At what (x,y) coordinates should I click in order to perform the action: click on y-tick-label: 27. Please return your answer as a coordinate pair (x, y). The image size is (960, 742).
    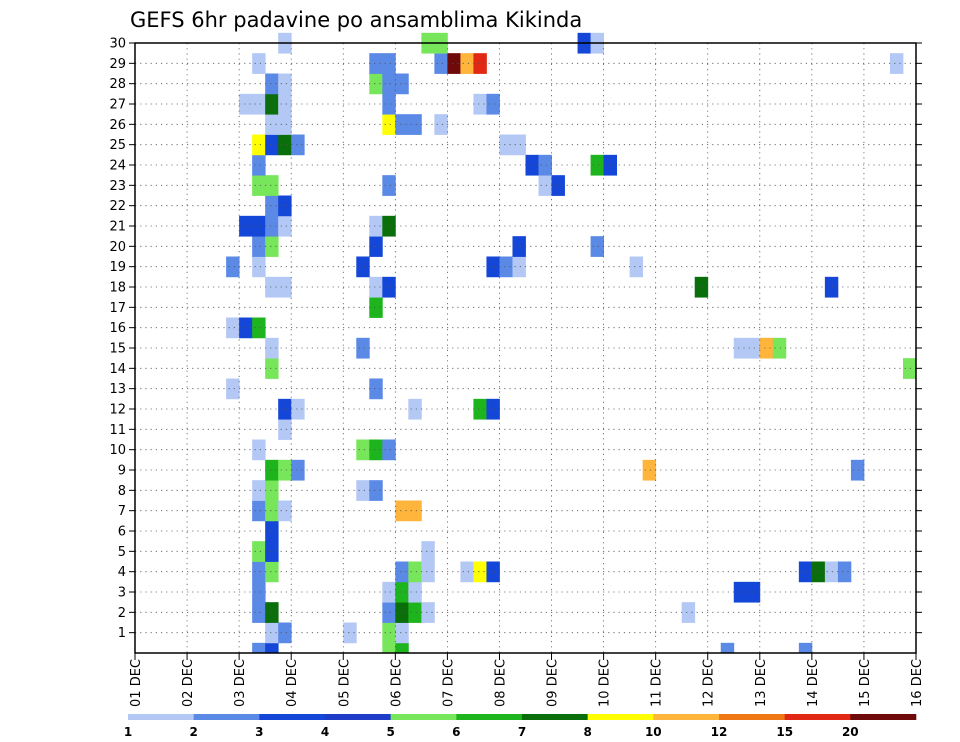
    Looking at the image, I should click on (117, 105).